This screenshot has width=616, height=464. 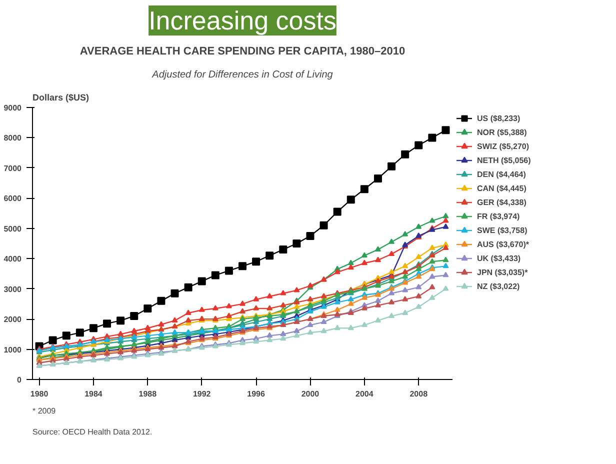 I want to click on x-tick-label: 1988, so click(x=148, y=394).